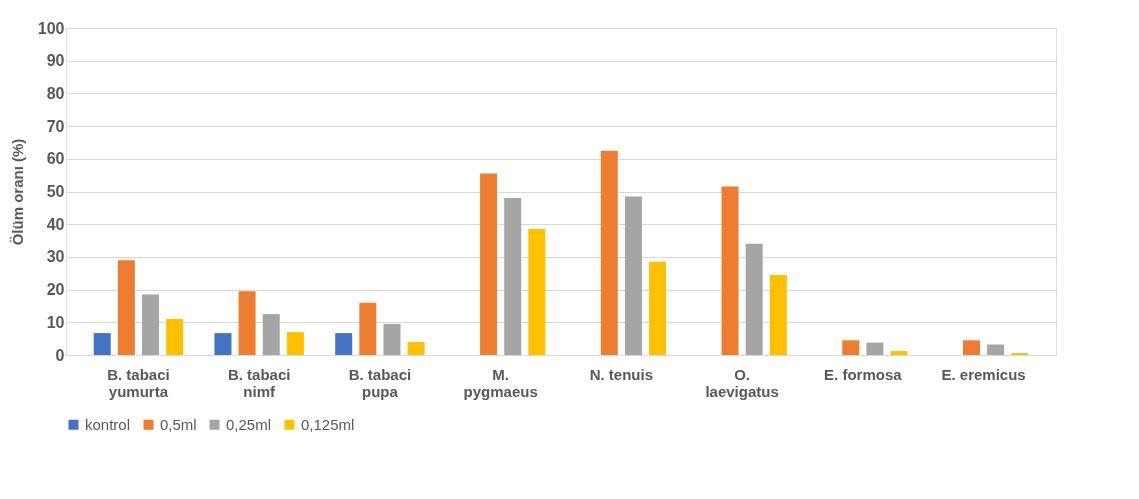 The image size is (1139, 499). What do you see at coordinates (138, 382) in the screenshot?
I see `x-tick-label: B. tabaci yumurta` at bounding box center [138, 382].